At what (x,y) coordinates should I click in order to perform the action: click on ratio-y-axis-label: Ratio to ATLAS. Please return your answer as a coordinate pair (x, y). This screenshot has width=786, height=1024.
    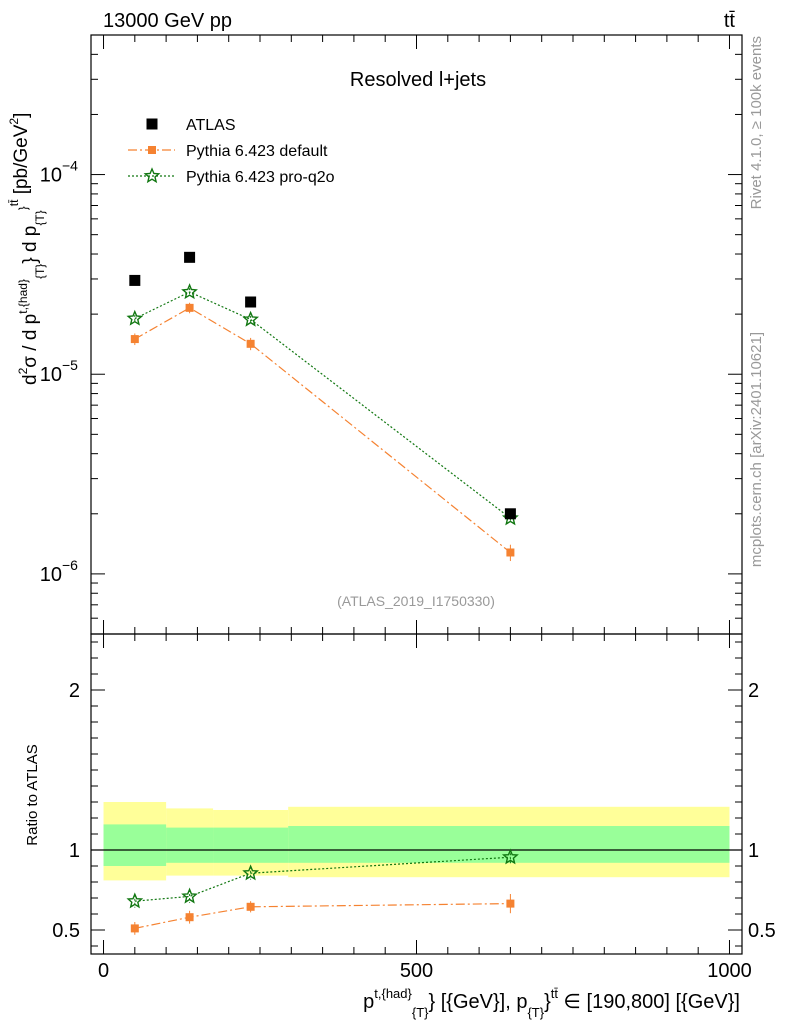
    Looking at the image, I should click on (32, 794).